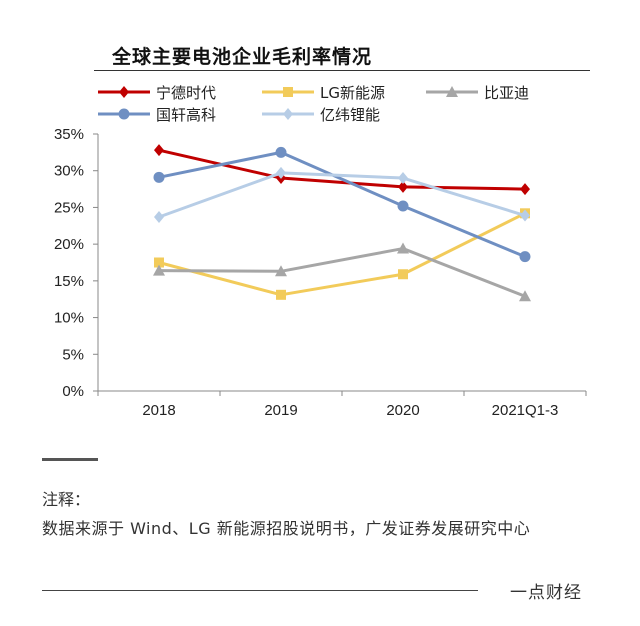 Image resolution: width=640 pixels, height=626 pixels. What do you see at coordinates (158, 410) in the screenshot?
I see `x-tick-label: 2018` at bounding box center [158, 410].